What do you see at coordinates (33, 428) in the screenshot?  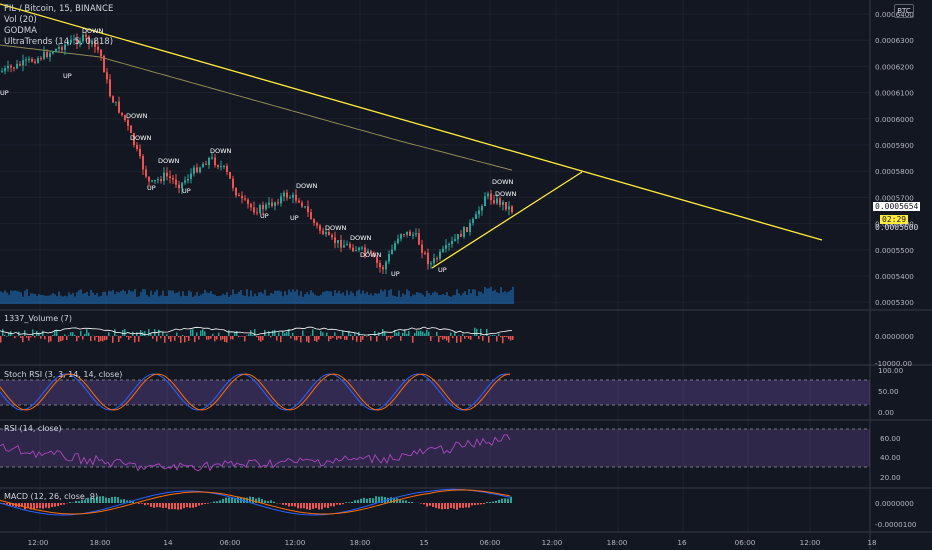 I see `rsi-title: RSI (14, close)` at bounding box center [33, 428].